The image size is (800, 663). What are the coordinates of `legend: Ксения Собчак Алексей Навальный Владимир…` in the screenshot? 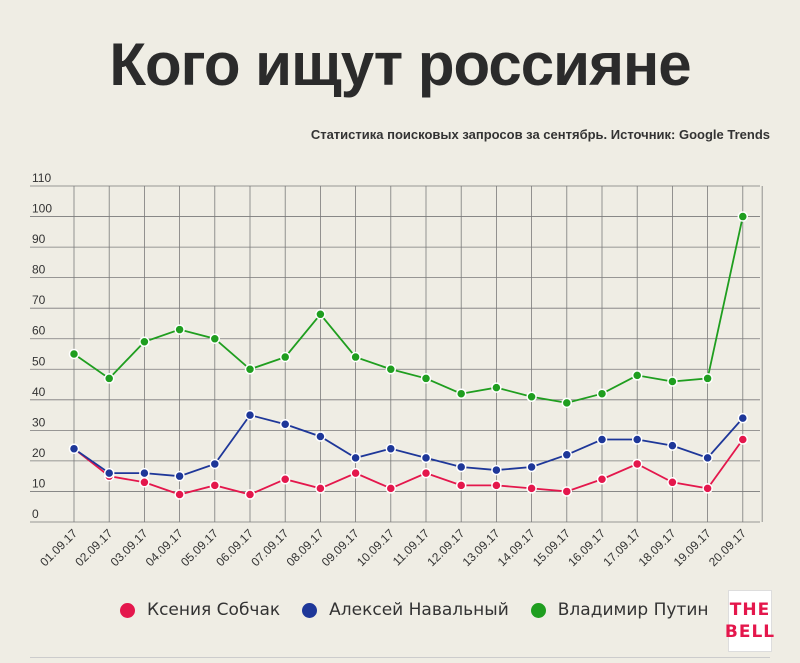 It's located at (425, 610).